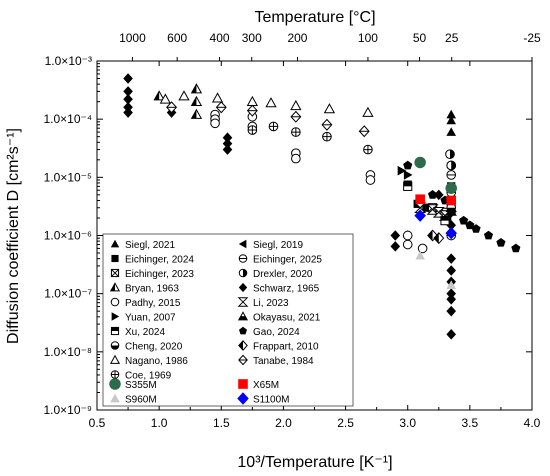 This screenshot has width=550, height=476. Describe the element at coordinates (145, 332) in the screenshot. I see `legend-label: Xu, 2024` at that location.